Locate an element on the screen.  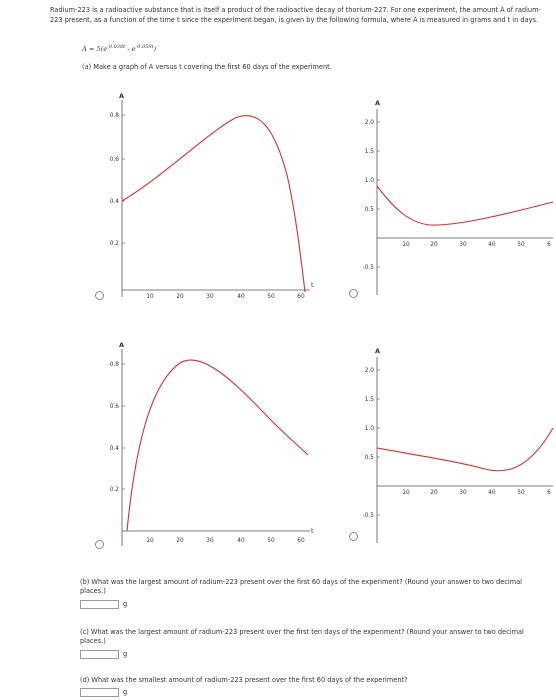
graph-option-2: A 2.0 1.5 1.0 0.5 -0.5 10 20 30 40 50 6 is located at coordinates (458, 197).